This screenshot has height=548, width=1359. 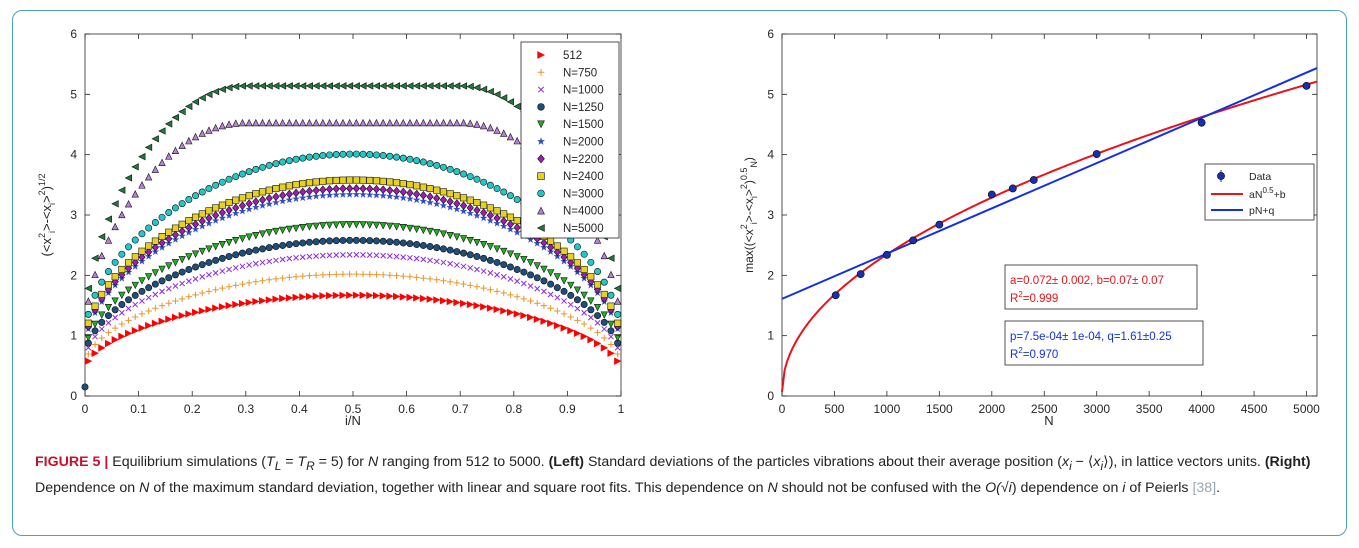 What do you see at coordinates (1071, 190) in the screenshot?
I see `right-data-points` at bounding box center [1071, 190].